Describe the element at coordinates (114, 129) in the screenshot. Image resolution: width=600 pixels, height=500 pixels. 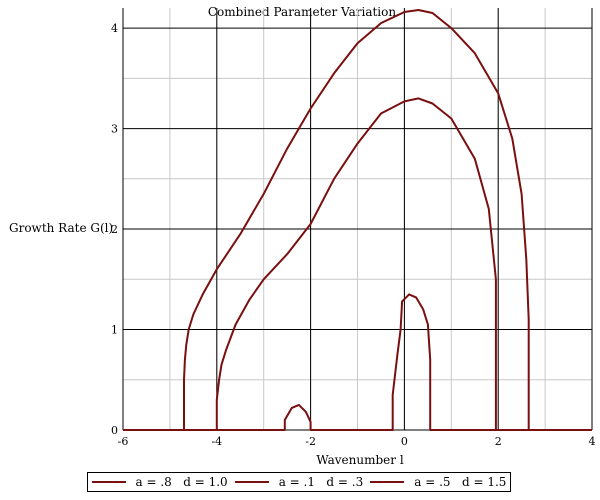
I see `y-tick-label: 3` at that location.